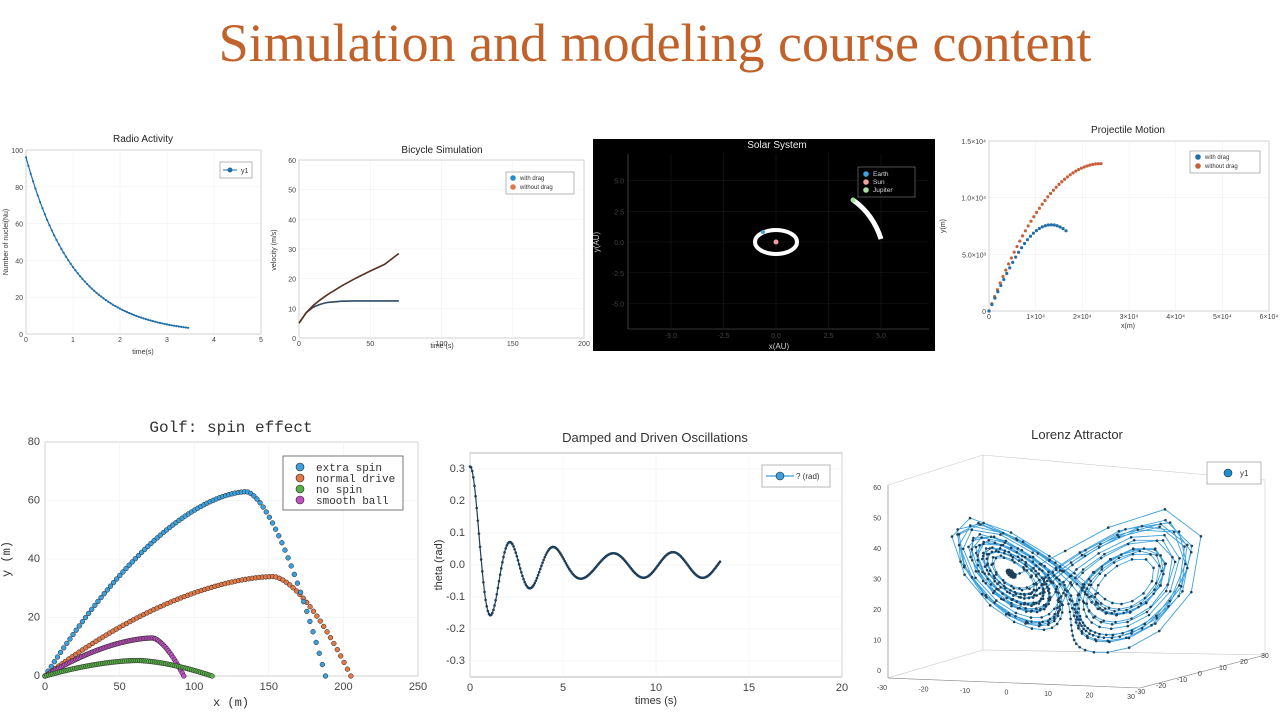 This screenshot has height=720, width=1280. I want to click on y-tick-label: 20, so click(34, 618).